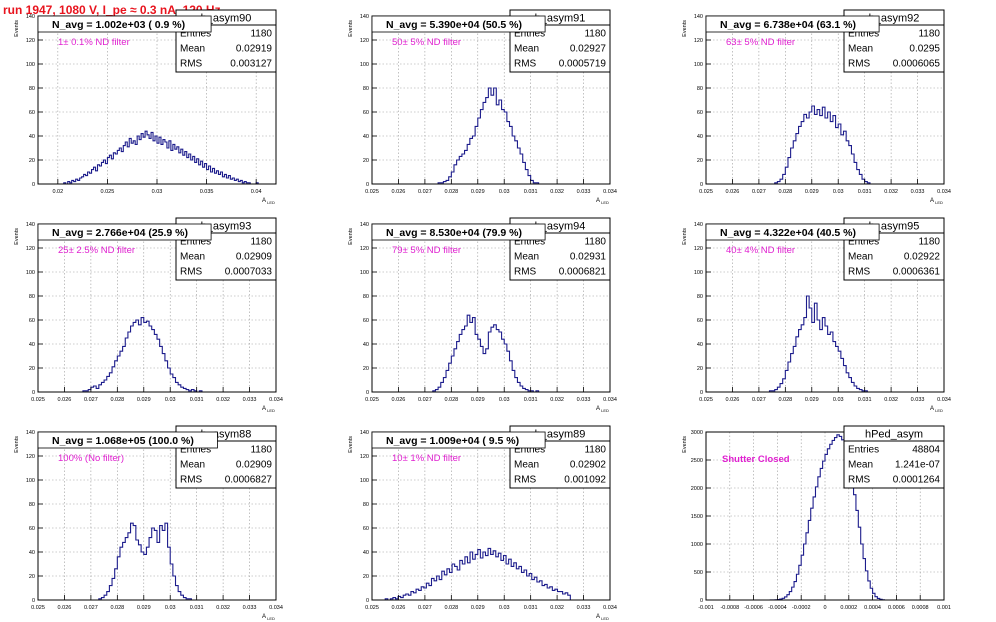 The height and width of the screenshot is (622, 996). Describe the element at coordinates (65, 608) in the screenshot. I see `x-tick-label: 0.026` at that location.